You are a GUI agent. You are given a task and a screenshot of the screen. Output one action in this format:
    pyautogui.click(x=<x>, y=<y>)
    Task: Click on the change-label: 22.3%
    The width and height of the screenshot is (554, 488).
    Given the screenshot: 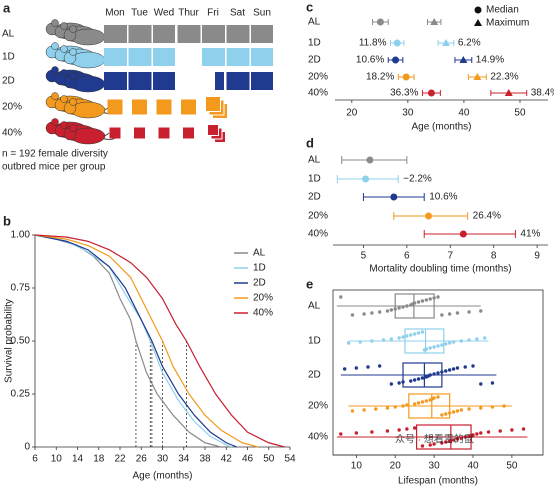 What is the action you would take?
    pyautogui.click(x=504, y=77)
    